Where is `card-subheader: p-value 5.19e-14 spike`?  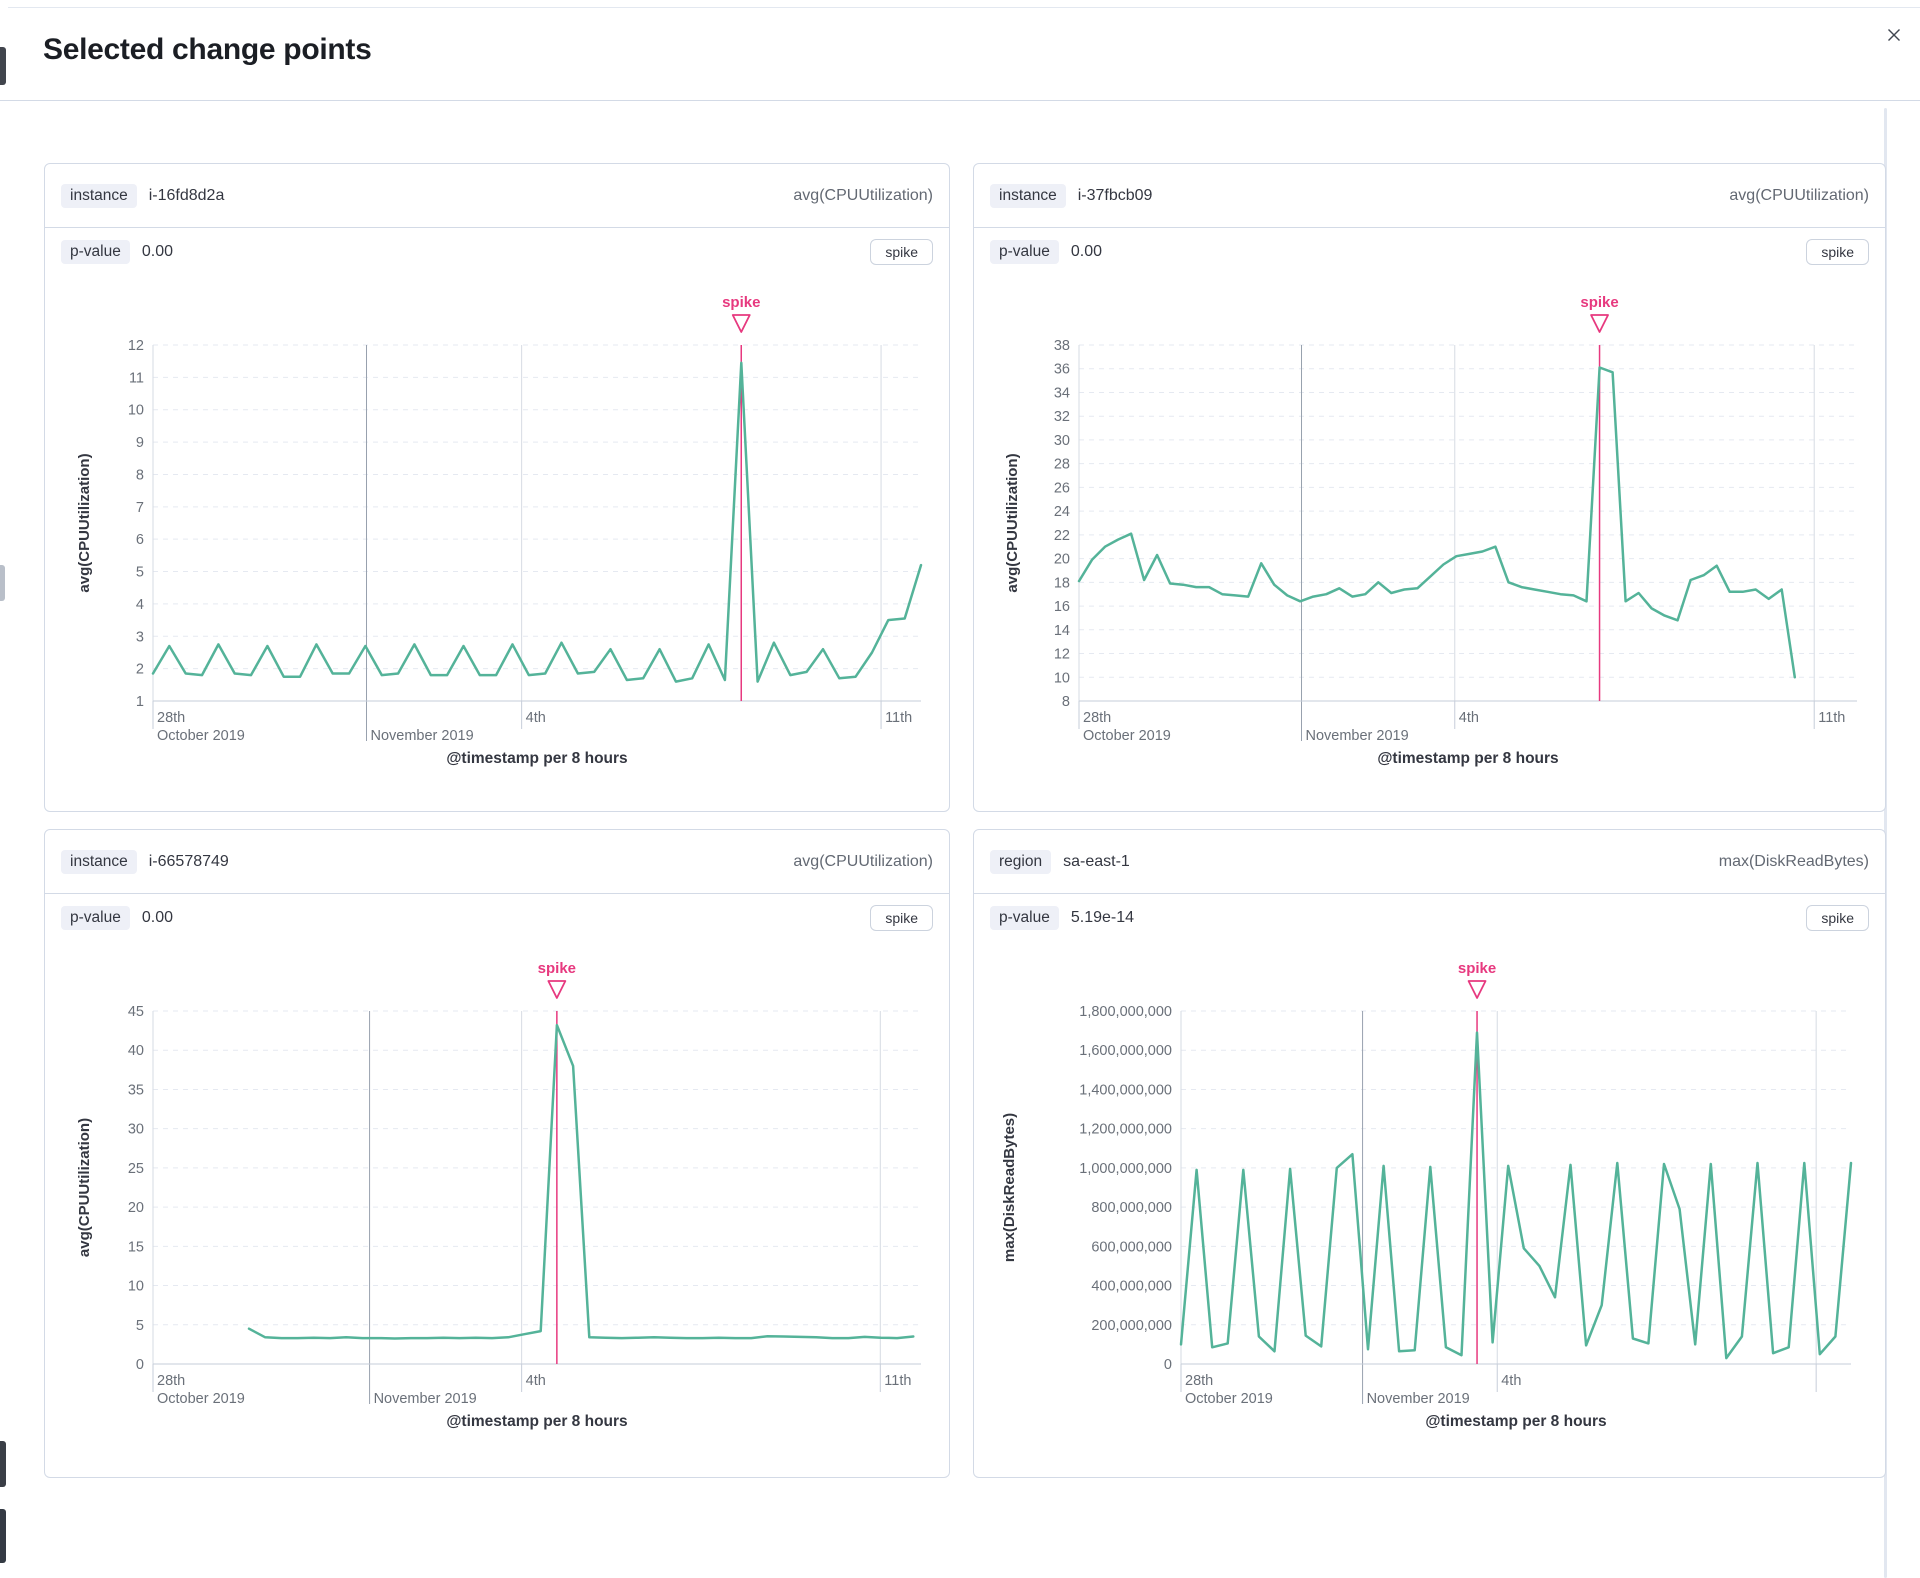 card-subheader: p-value 5.19e-14 spike is located at coordinates (1429, 918).